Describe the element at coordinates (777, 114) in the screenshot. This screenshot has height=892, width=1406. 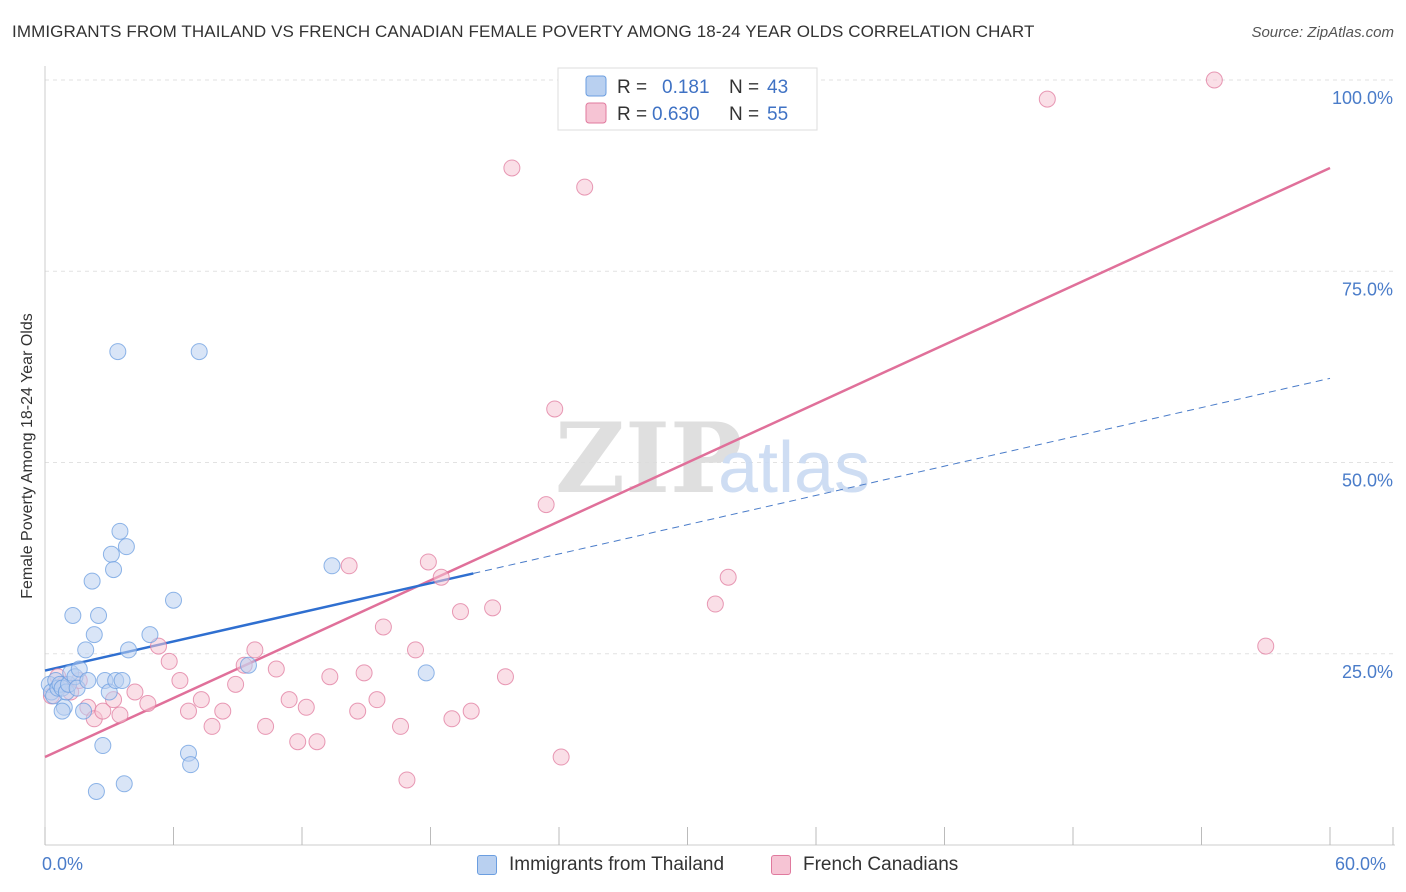
I see `legend-n-value-french-canadian: 55` at that location.